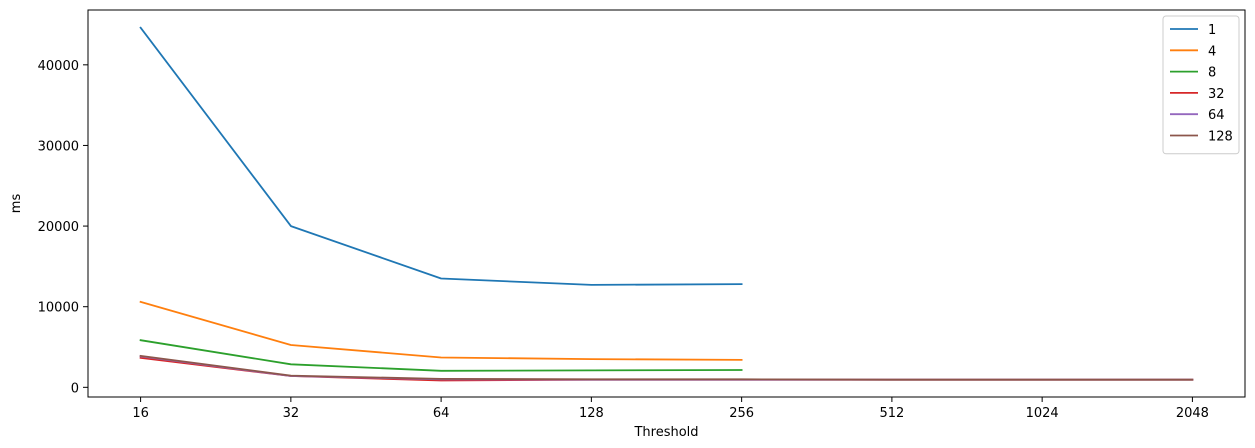  I want to click on y-tick-label: 10000, so click(58, 308).